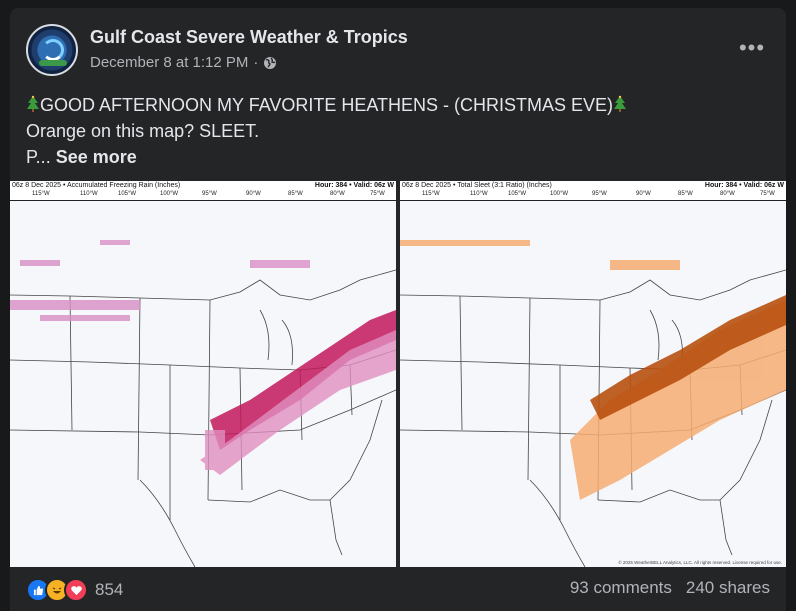 This screenshot has width=796, height=611. I want to click on hurricane-logo-icon, so click(53, 50).